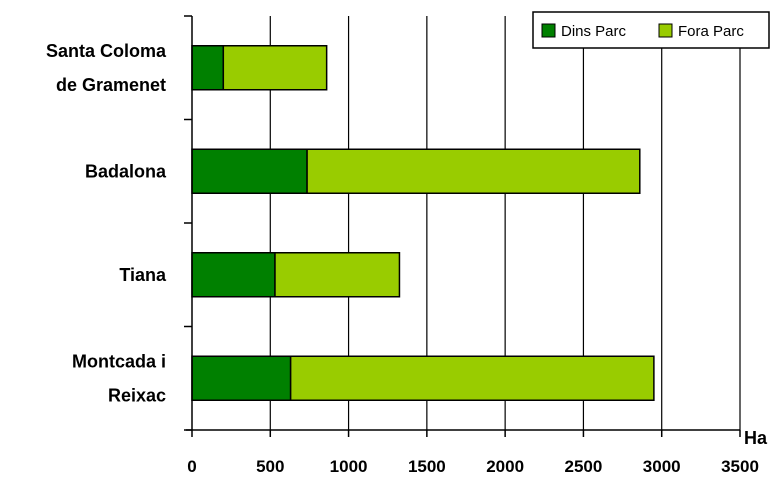 The image size is (776, 479). I want to click on category-label-line: Tiana, so click(143, 275).